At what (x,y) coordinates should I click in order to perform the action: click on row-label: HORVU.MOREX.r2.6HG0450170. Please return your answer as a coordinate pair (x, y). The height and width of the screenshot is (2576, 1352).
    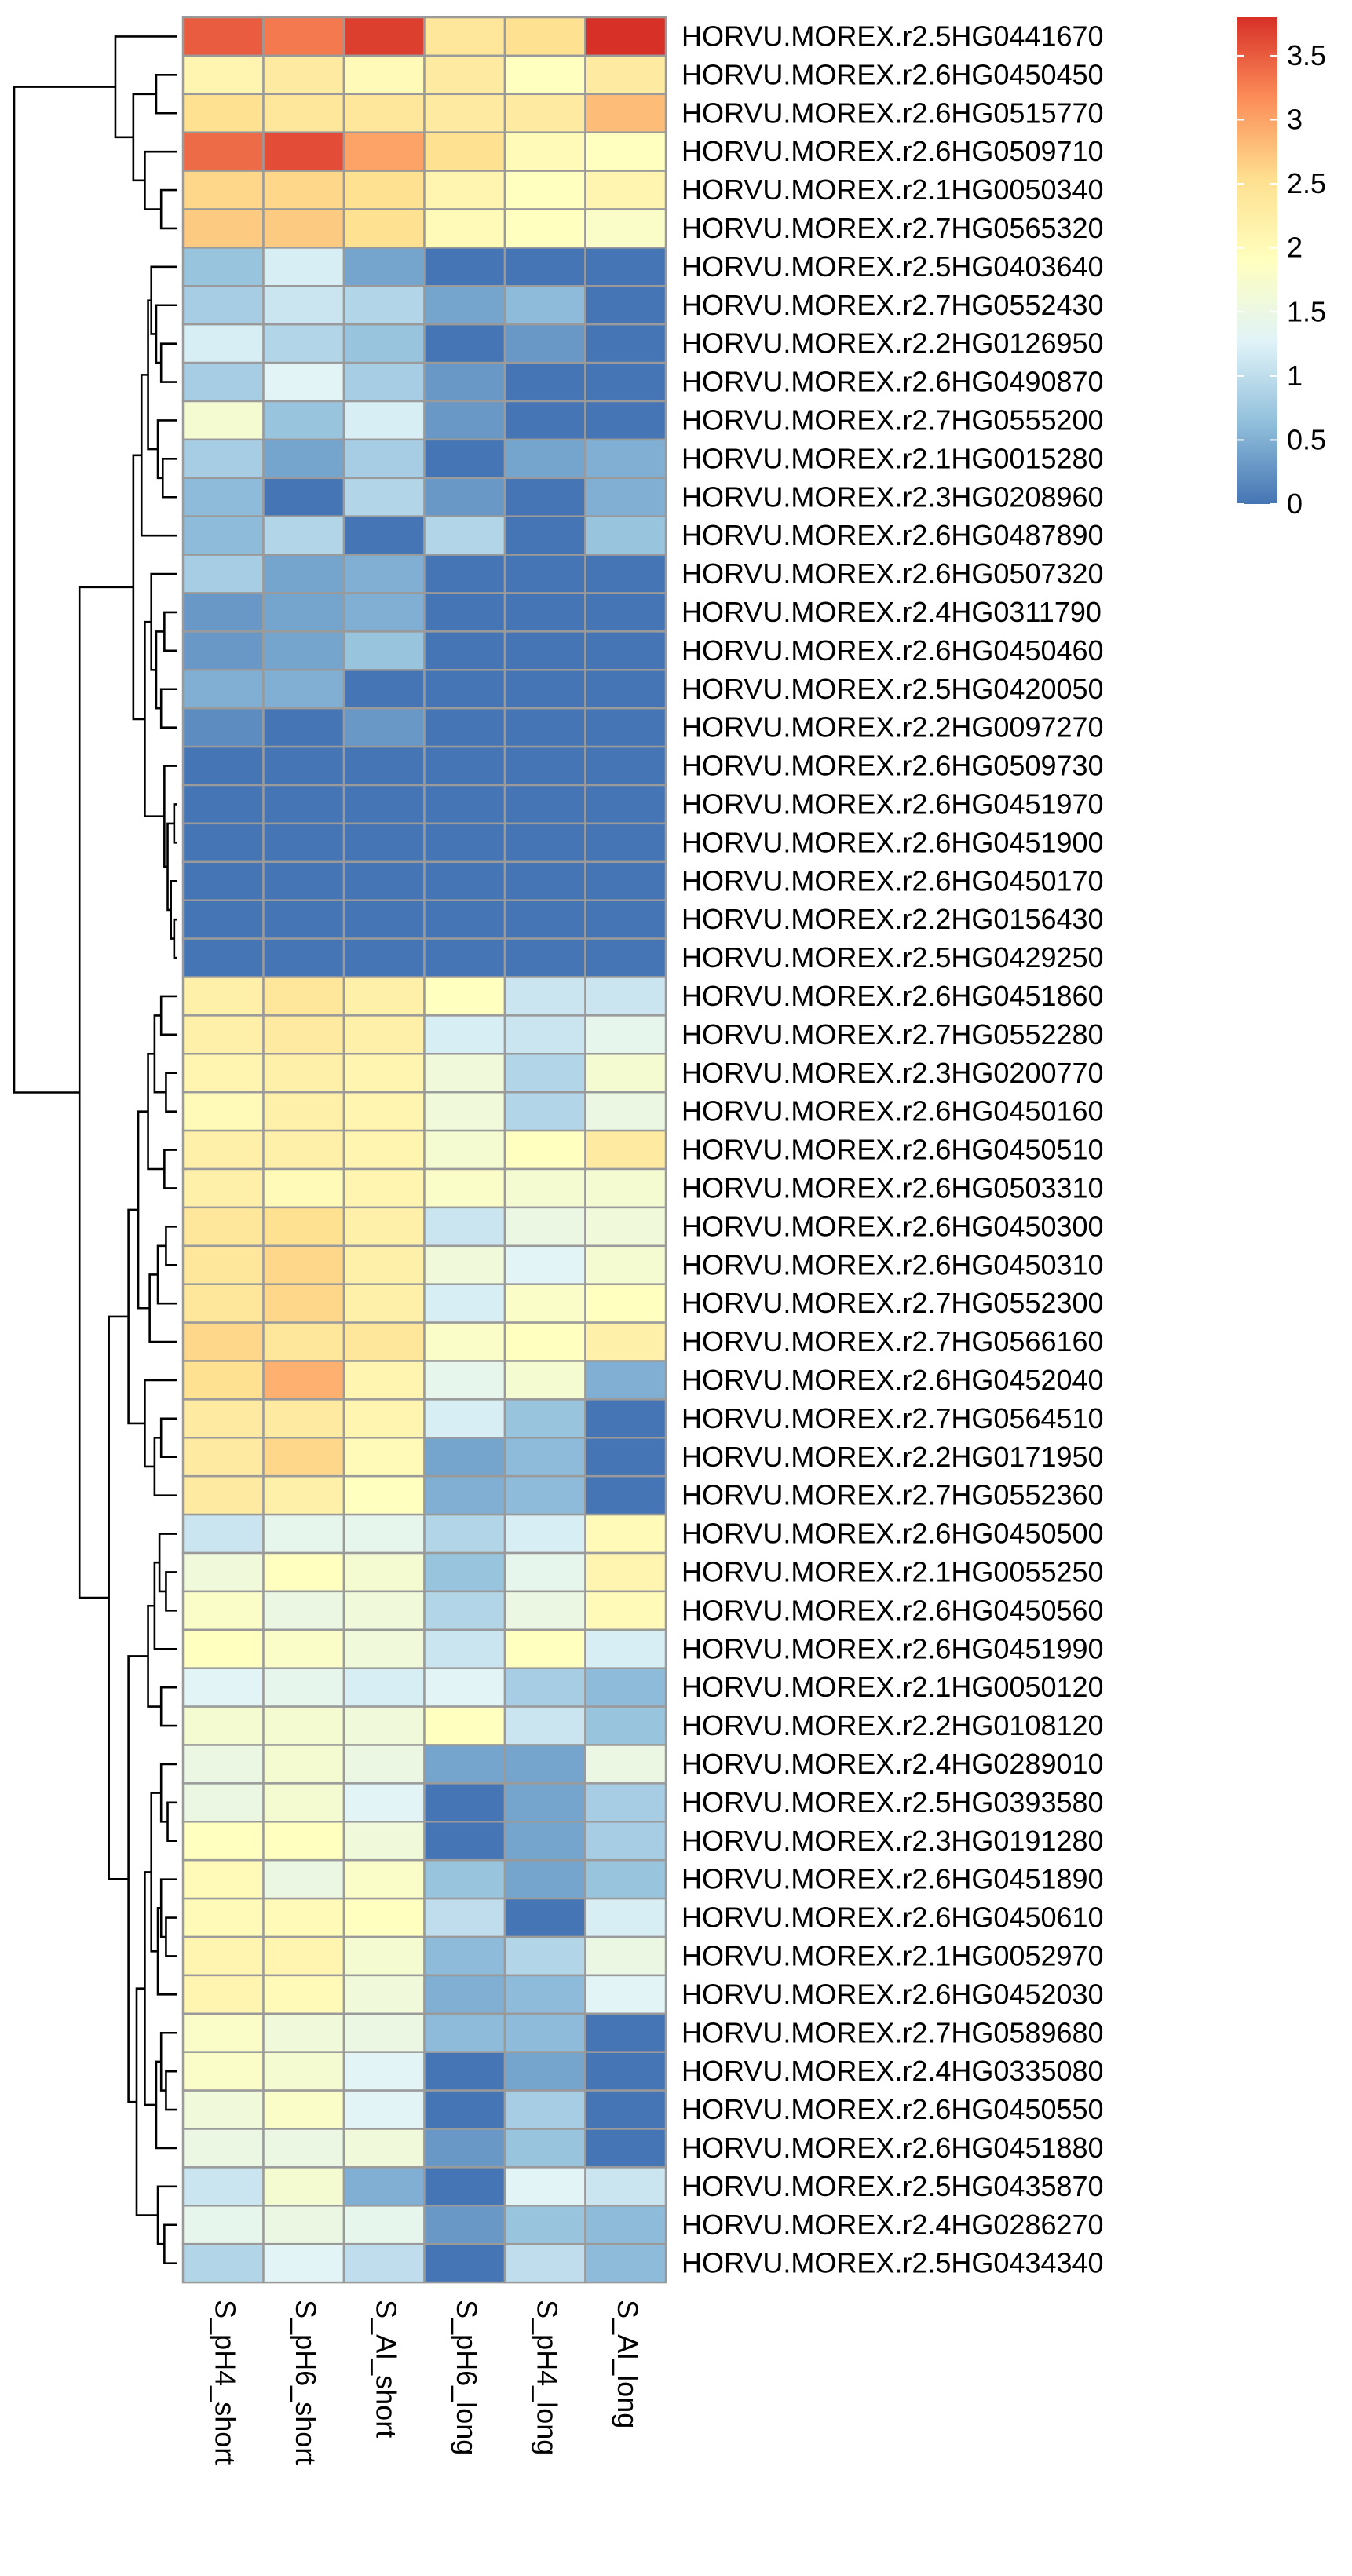
    Looking at the image, I should click on (892, 880).